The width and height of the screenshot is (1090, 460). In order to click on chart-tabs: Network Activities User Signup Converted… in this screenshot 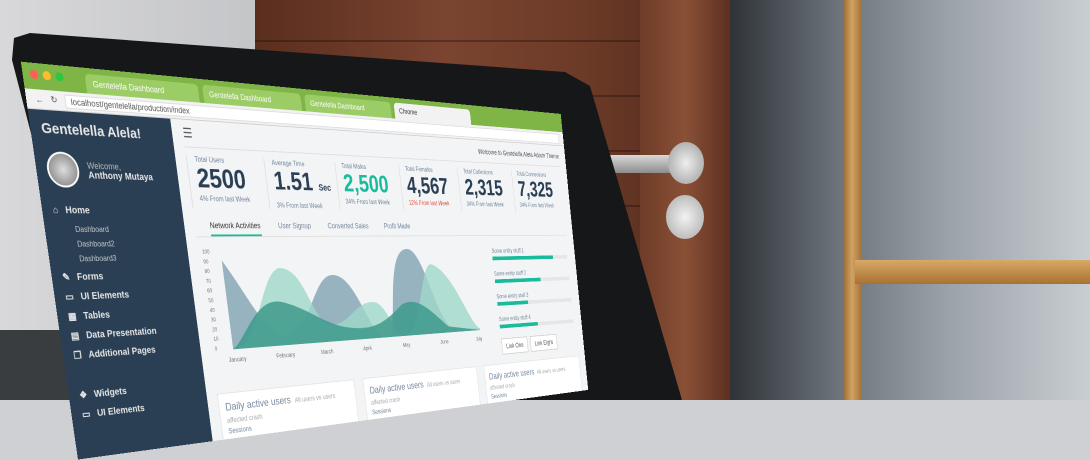, I will do `click(380, 229)`.